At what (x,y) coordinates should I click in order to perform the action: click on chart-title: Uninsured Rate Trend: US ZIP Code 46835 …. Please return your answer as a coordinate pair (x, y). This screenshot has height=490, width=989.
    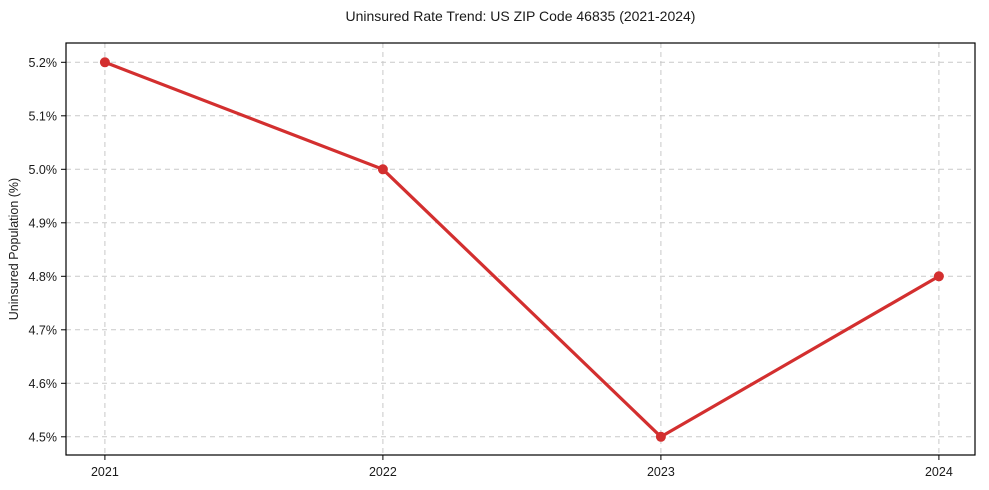
    Looking at the image, I should click on (520, 16).